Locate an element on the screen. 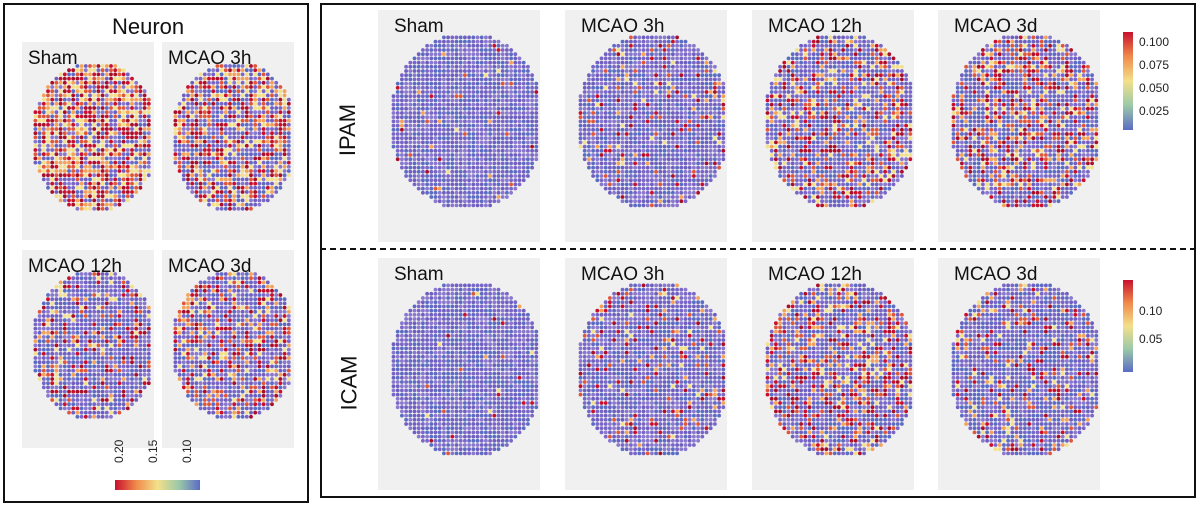  neuron-panel-mcao3h: MCAO 3h is located at coordinates (228, 141).